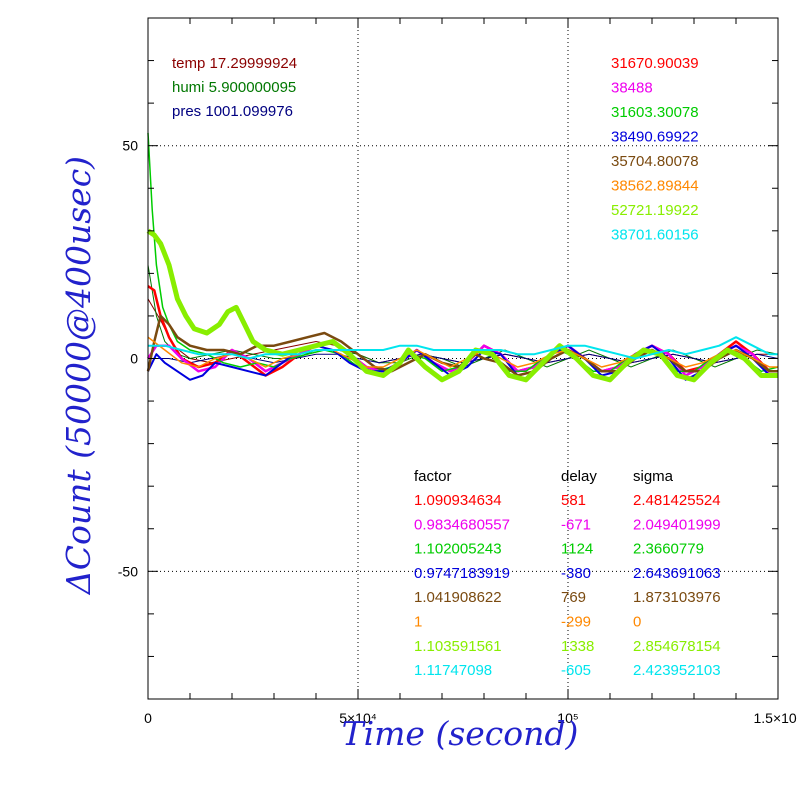  I want to click on table-cell: 0.9834680557, so click(462, 524).